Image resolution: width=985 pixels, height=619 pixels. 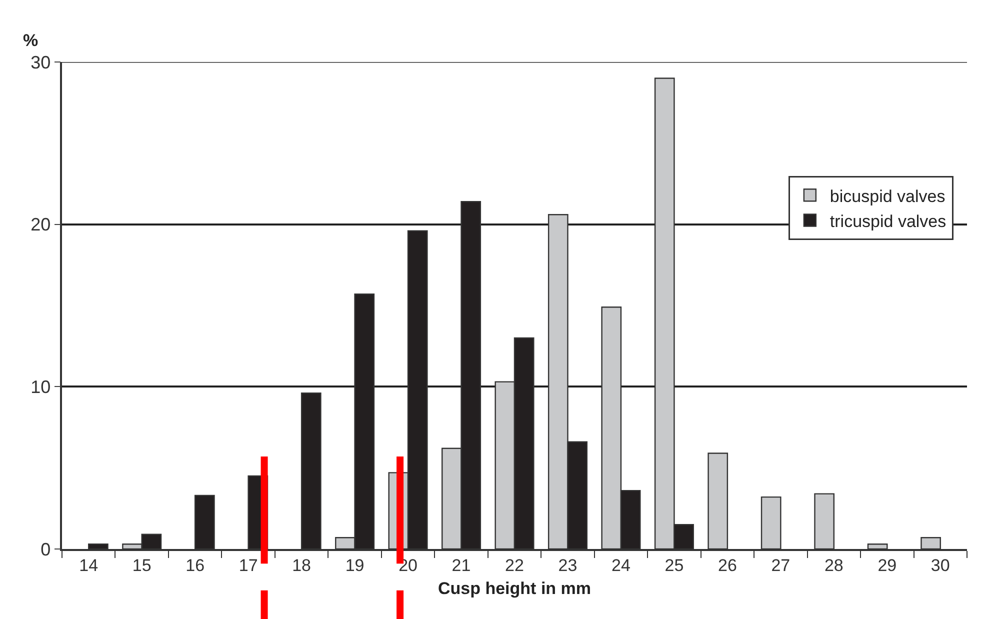 I want to click on x-tick-label: 17, so click(x=248, y=566).